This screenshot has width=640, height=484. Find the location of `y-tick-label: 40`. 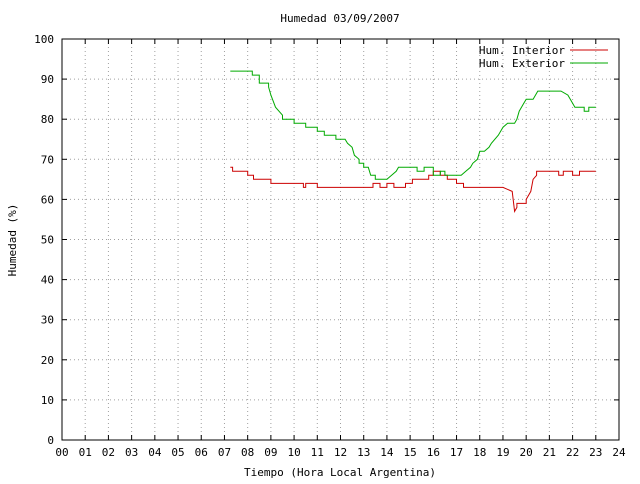

y-tick-label: 40 is located at coordinates (47, 280).